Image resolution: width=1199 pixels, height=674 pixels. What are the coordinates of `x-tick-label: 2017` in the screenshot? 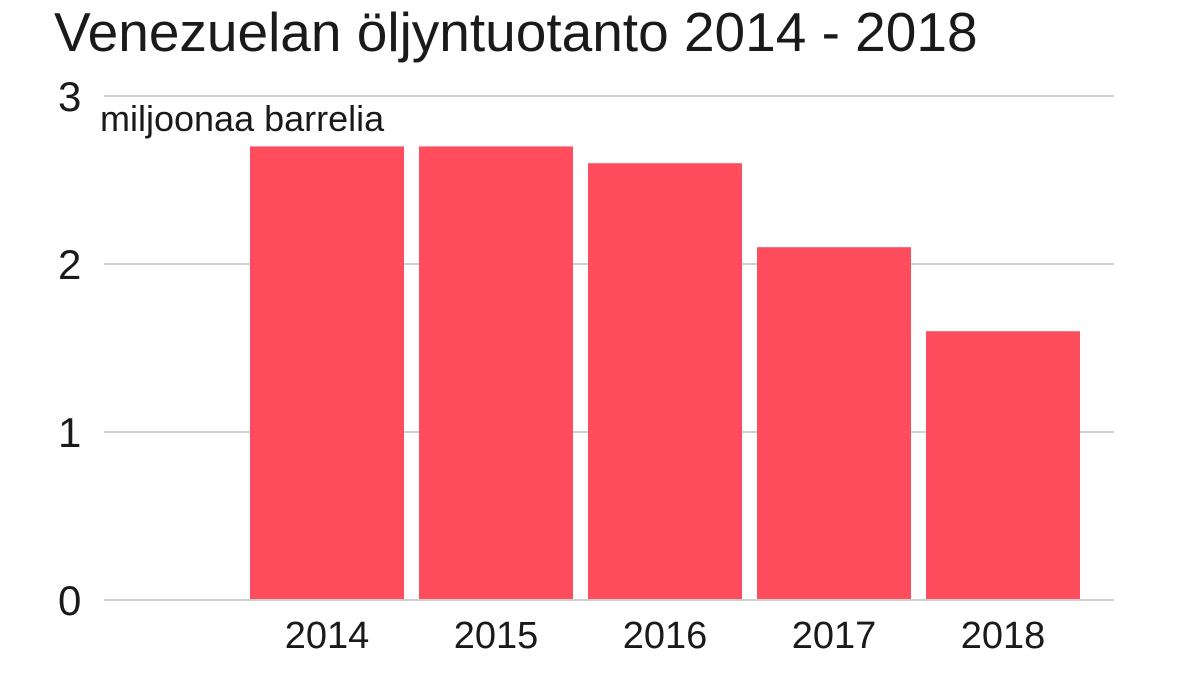 It's located at (834, 636).